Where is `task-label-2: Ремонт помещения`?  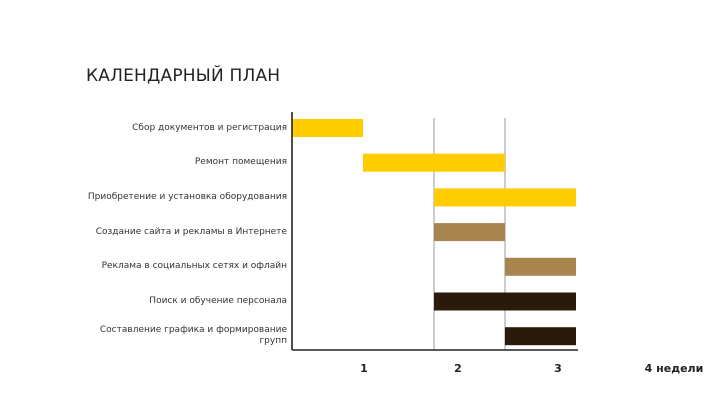
task-label-2: Ремонт помещения is located at coordinates (240, 162).